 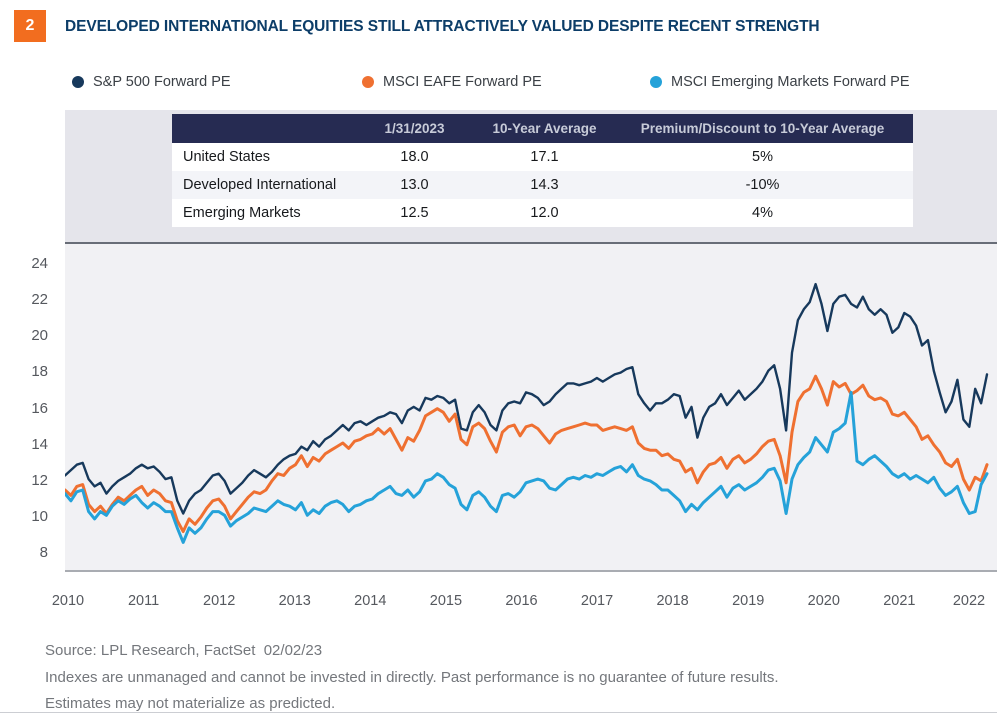 I want to click on x-tick-label: 2022, so click(x=969, y=601).